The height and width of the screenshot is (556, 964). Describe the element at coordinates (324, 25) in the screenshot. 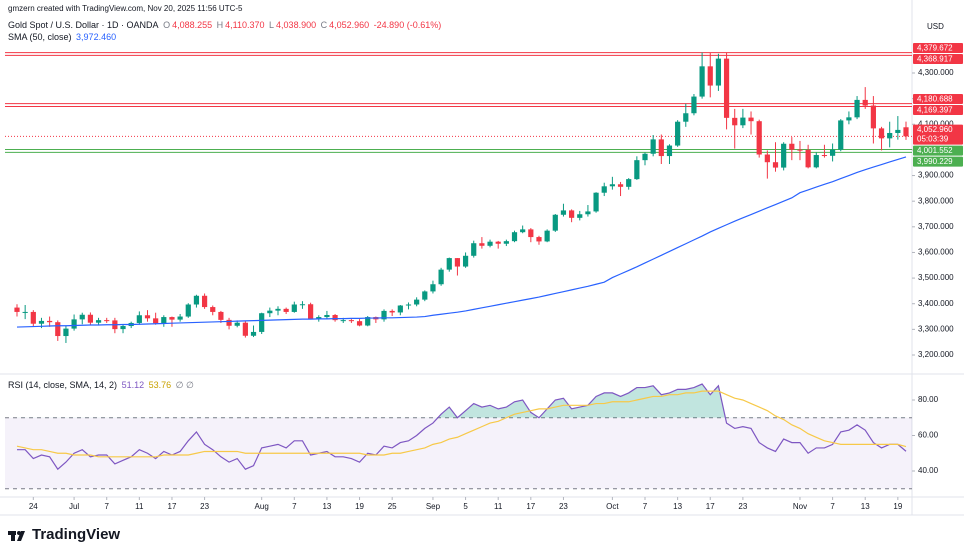

I see `ohlc-key: C` at that location.